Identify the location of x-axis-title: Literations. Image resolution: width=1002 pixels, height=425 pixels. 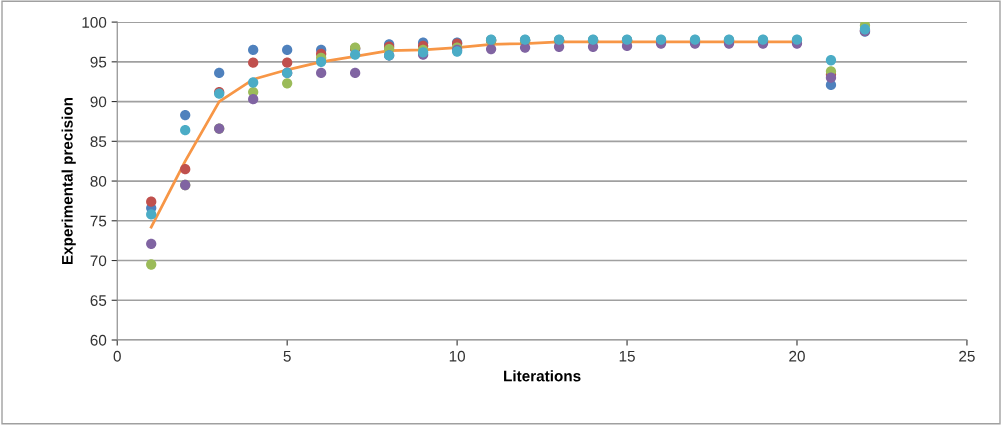
(542, 376).